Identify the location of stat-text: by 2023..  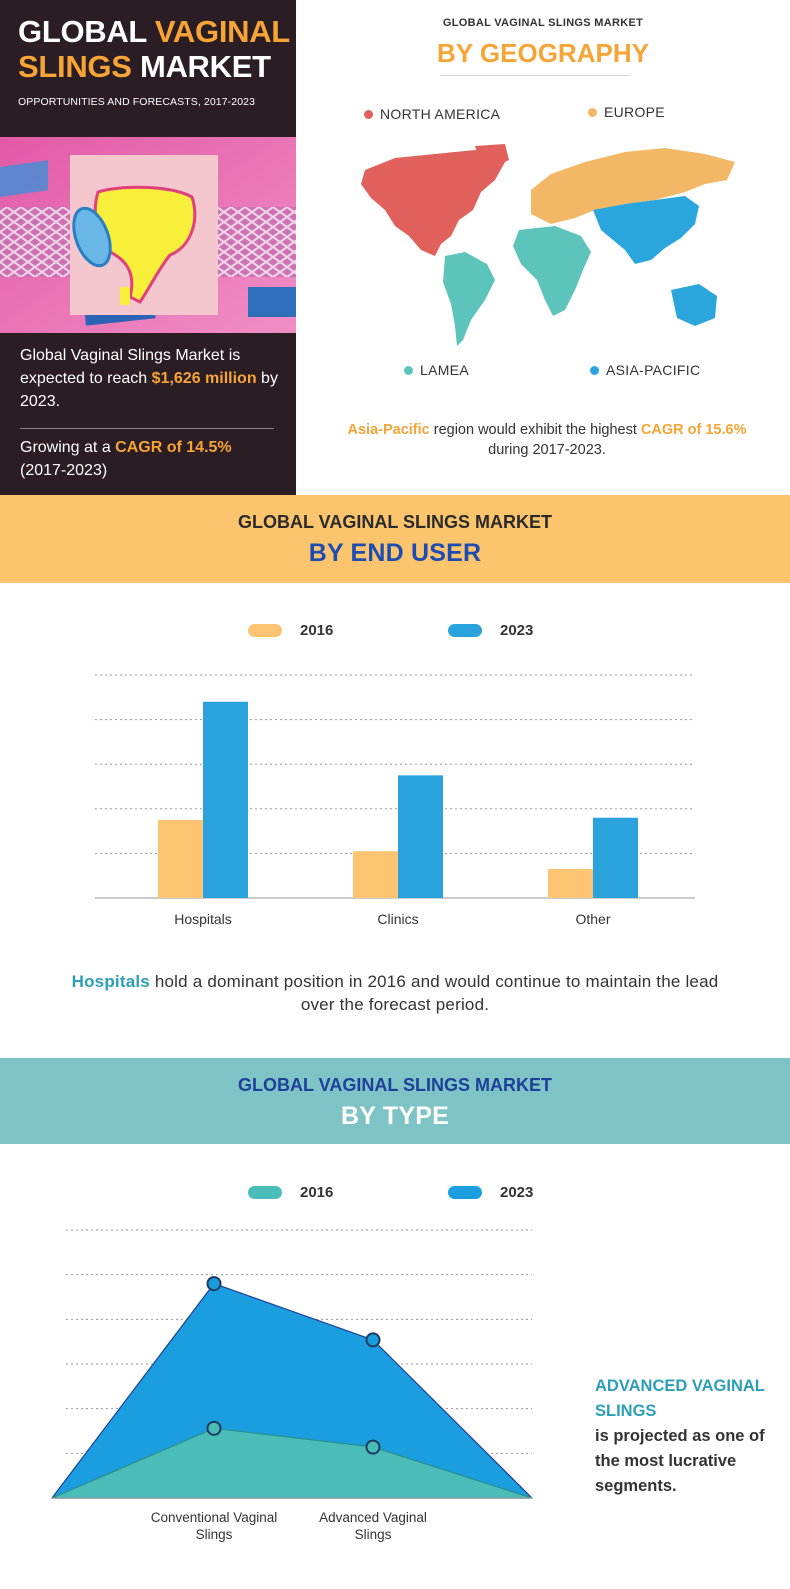
(149, 390).